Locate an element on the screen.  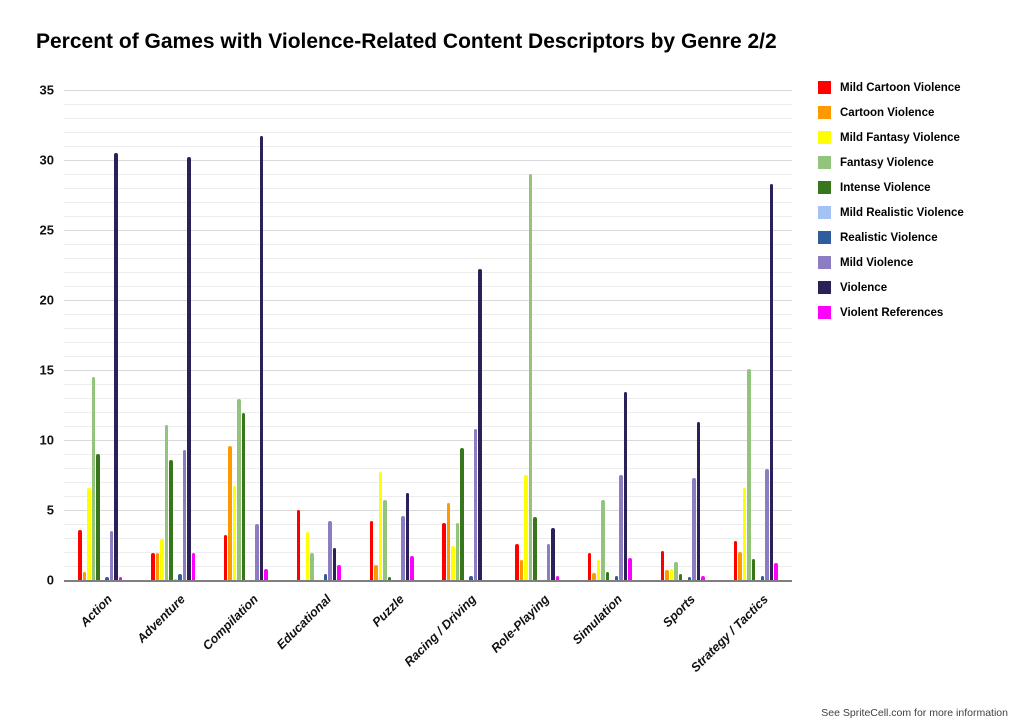
bar-group-strategy-tactics is located at coordinates (755, 335).